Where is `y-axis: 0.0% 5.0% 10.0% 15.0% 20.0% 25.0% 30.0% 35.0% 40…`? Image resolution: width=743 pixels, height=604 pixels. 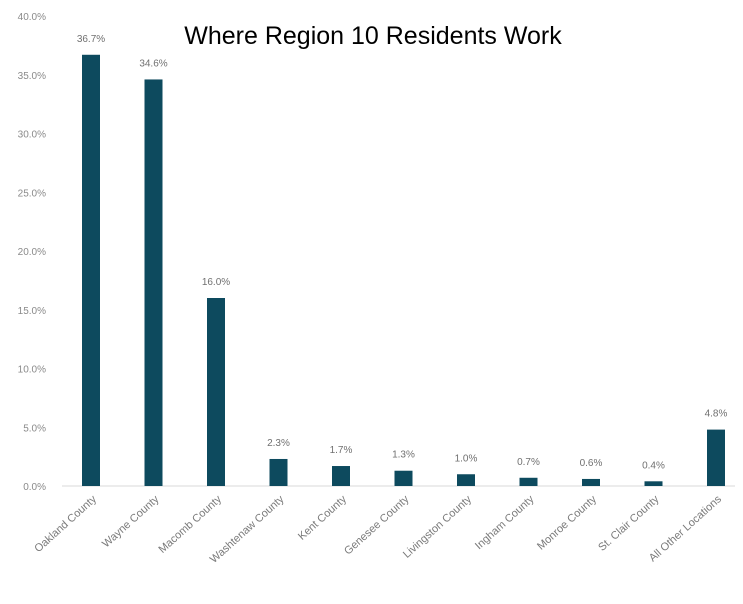 y-axis: 0.0% 5.0% 10.0% 15.0% 20.0% 25.0% 30.0% 35.0% 40… is located at coordinates (32, 252).